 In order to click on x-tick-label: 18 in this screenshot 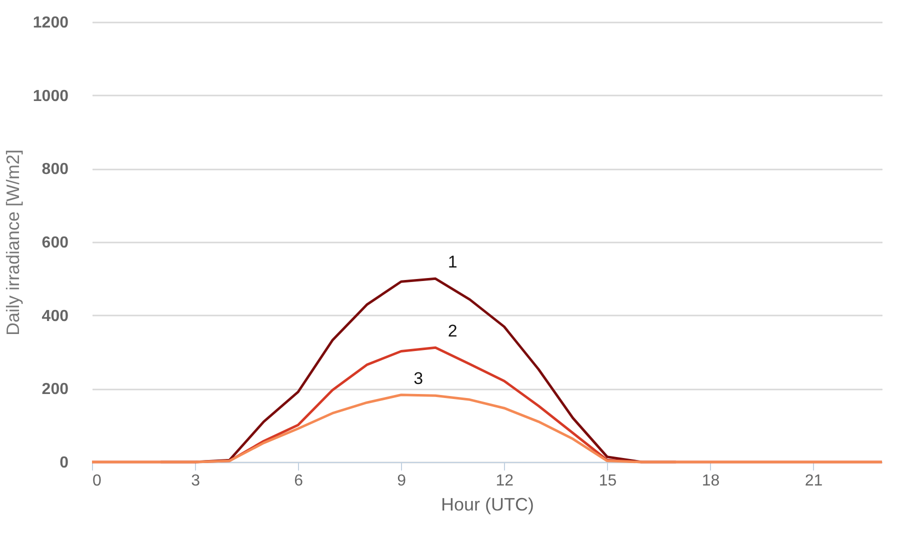, I will do `click(711, 481)`.